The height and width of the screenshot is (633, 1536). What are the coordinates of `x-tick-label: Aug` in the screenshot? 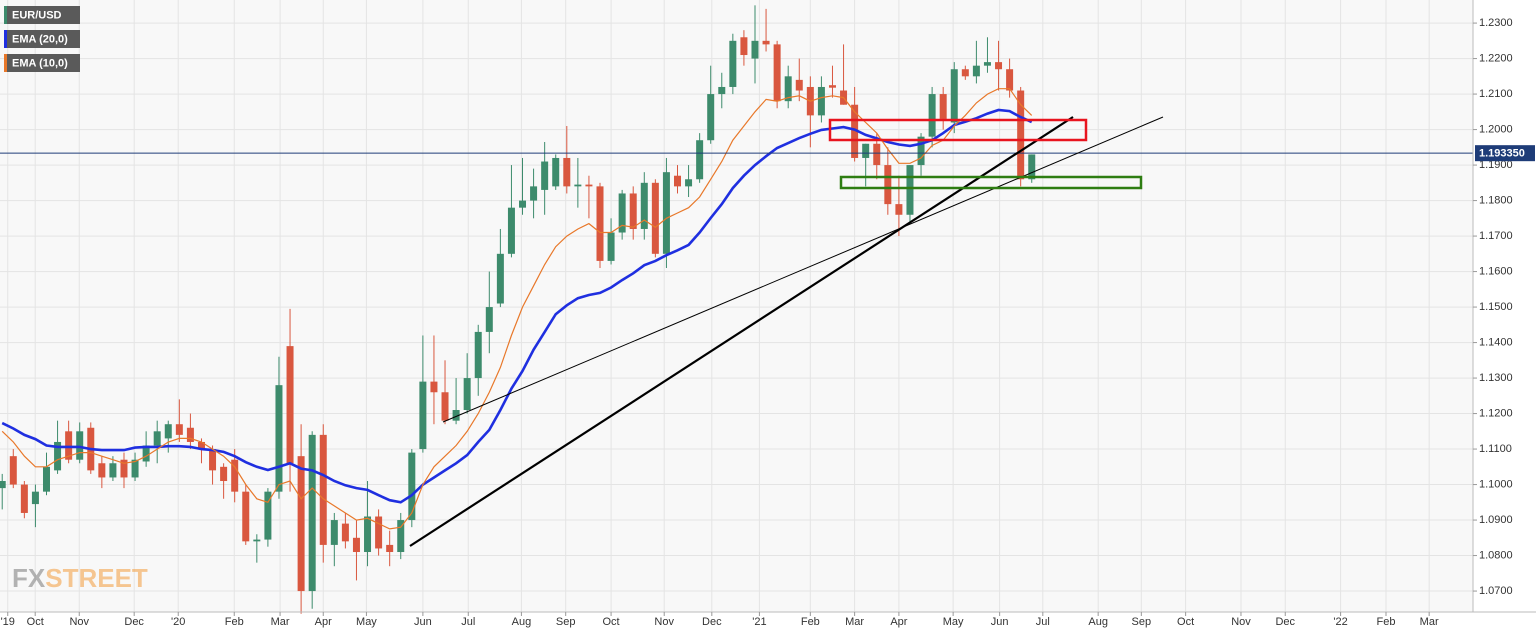 It's located at (1098, 622).